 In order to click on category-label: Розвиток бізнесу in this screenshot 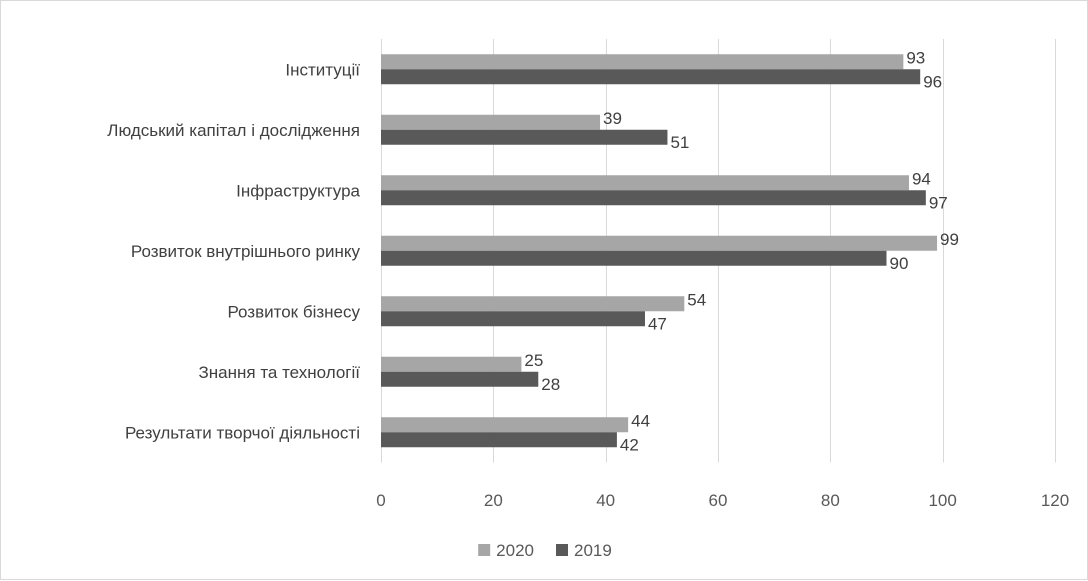, I will do `click(293, 311)`.